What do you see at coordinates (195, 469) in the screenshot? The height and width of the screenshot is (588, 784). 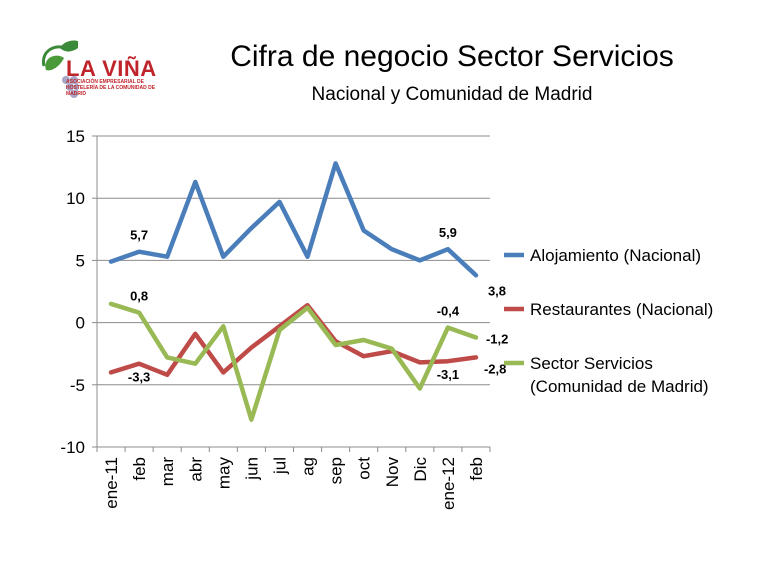 I see `x-tick-label: abr` at bounding box center [195, 469].